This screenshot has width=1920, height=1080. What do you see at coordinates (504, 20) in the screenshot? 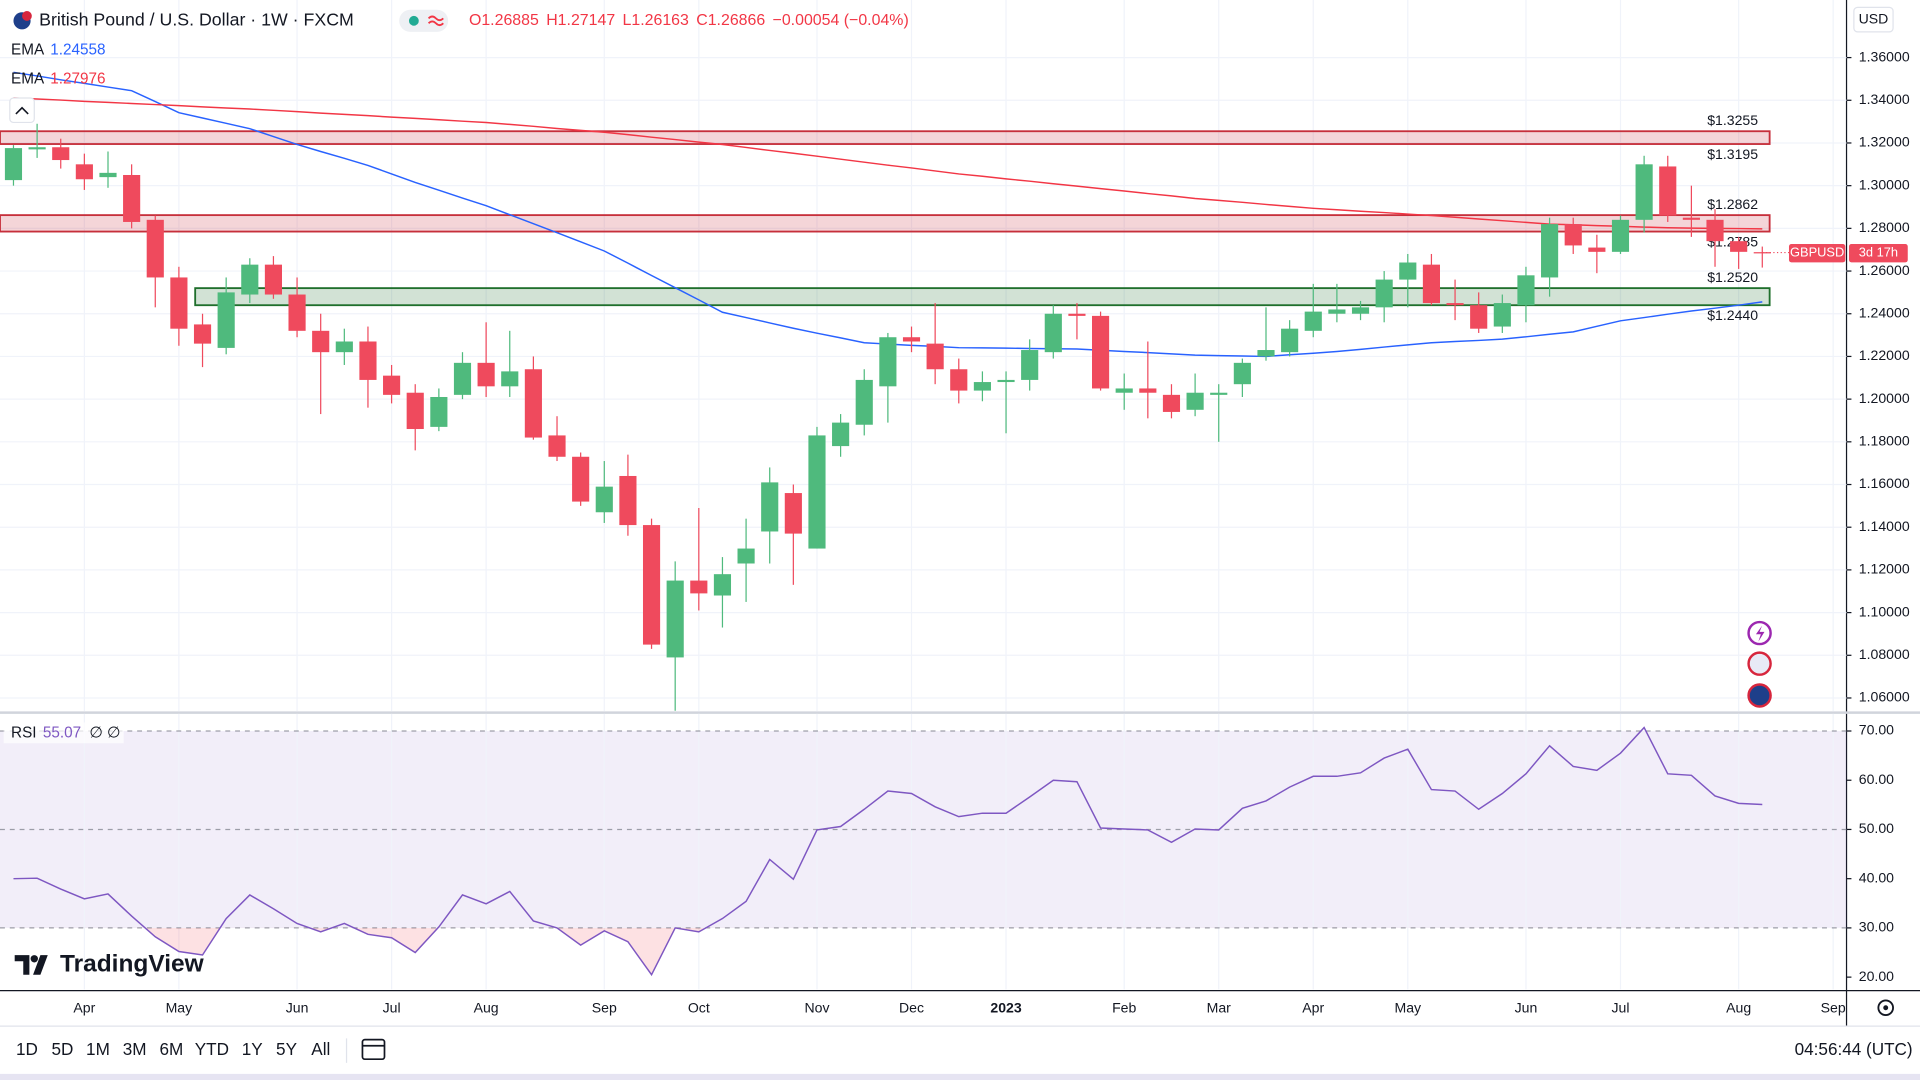
I see `ohlc-item: O1.26885` at bounding box center [504, 20].